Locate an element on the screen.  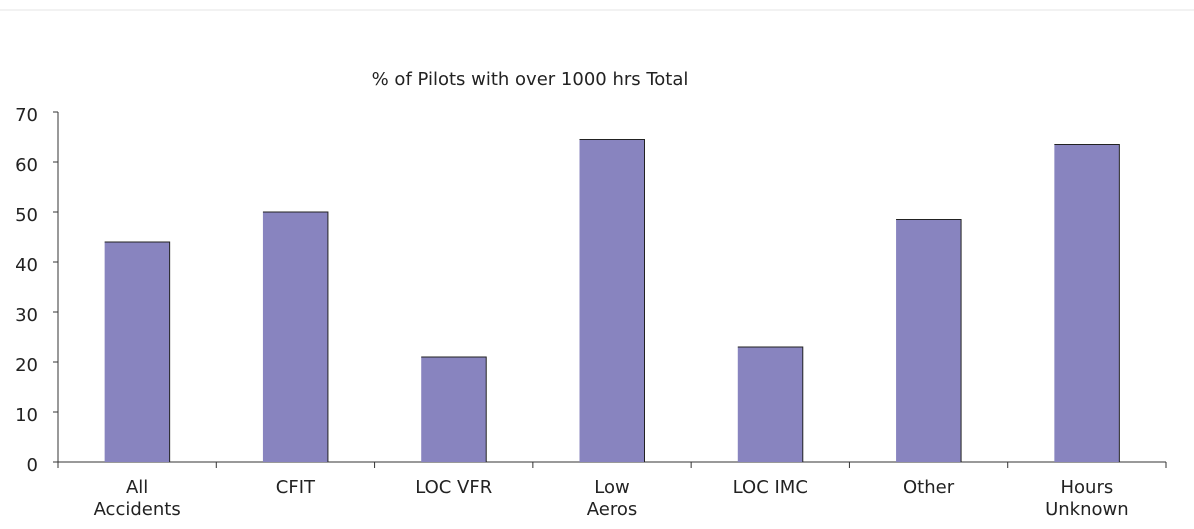
y-tick-label: 0 is located at coordinates (32, 465).